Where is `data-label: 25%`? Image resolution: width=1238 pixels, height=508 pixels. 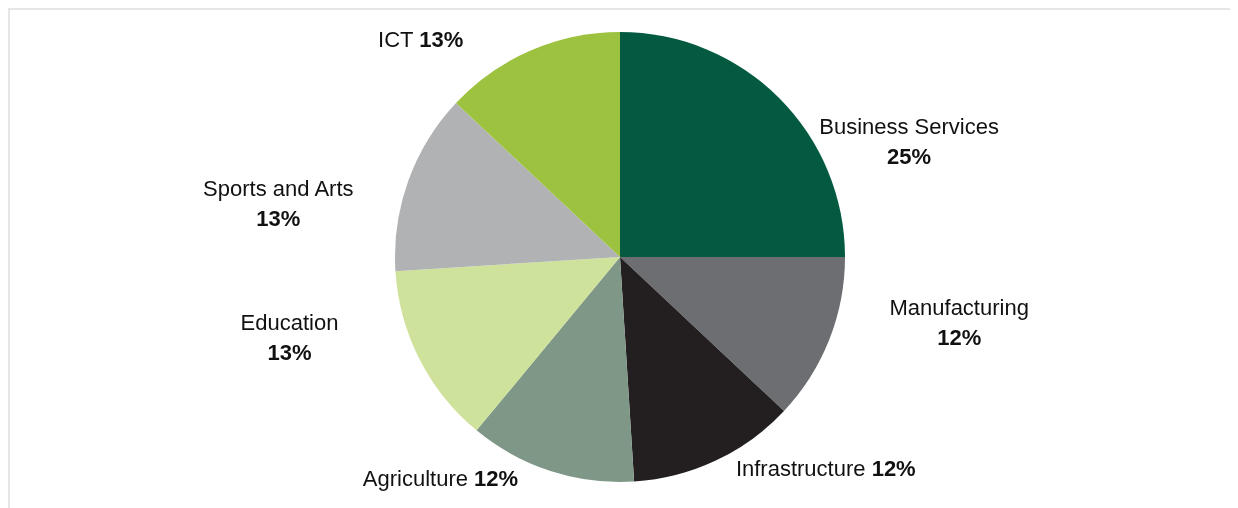
data-label: 25% is located at coordinates (909, 156).